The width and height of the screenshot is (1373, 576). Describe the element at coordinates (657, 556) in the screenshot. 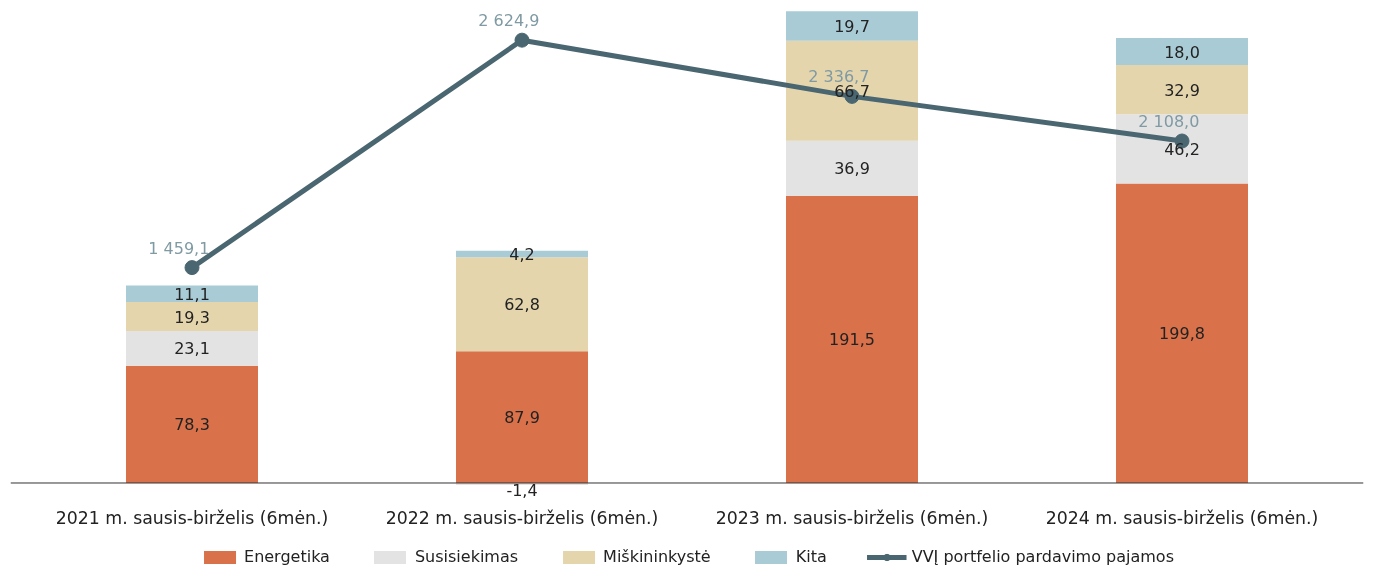

I see `legend-label: Miškininkystė` at that location.